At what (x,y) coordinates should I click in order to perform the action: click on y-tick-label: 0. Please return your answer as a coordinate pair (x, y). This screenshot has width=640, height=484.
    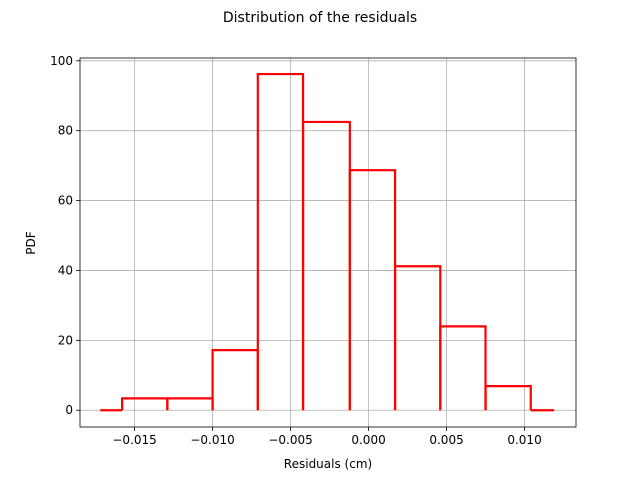
    Looking at the image, I should click on (69, 410).